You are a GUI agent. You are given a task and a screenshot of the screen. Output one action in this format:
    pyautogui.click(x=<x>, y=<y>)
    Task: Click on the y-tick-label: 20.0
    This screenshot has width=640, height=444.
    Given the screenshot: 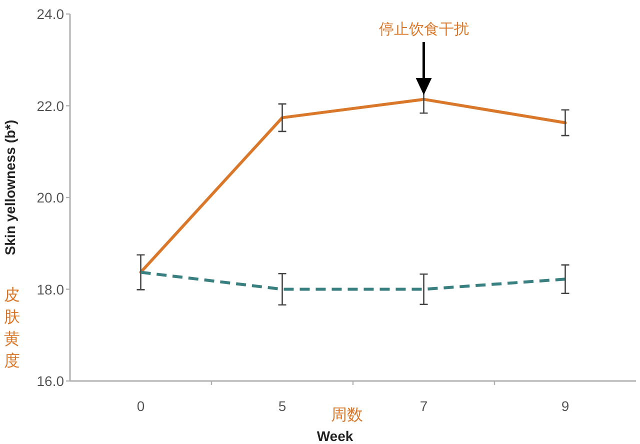 What is the action you would take?
    pyautogui.click(x=50, y=198)
    